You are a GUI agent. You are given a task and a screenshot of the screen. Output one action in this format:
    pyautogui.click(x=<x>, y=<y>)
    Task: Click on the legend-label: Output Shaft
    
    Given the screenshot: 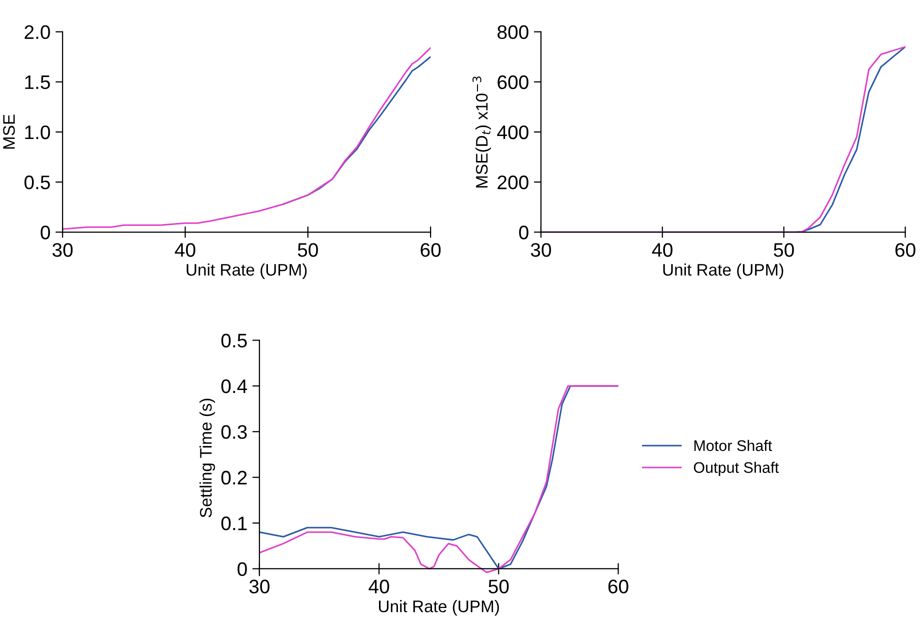 What is the action you would take?
    pyautogui.click(x=736, y=469)
    